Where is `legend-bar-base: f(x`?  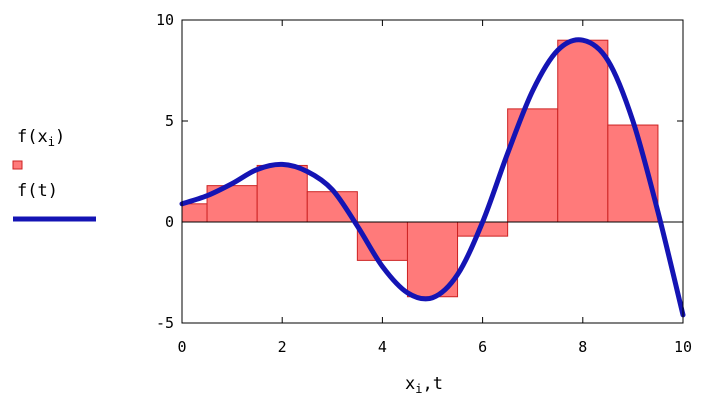
legend-bar-base: f(x is located at coordinates (32, 137).